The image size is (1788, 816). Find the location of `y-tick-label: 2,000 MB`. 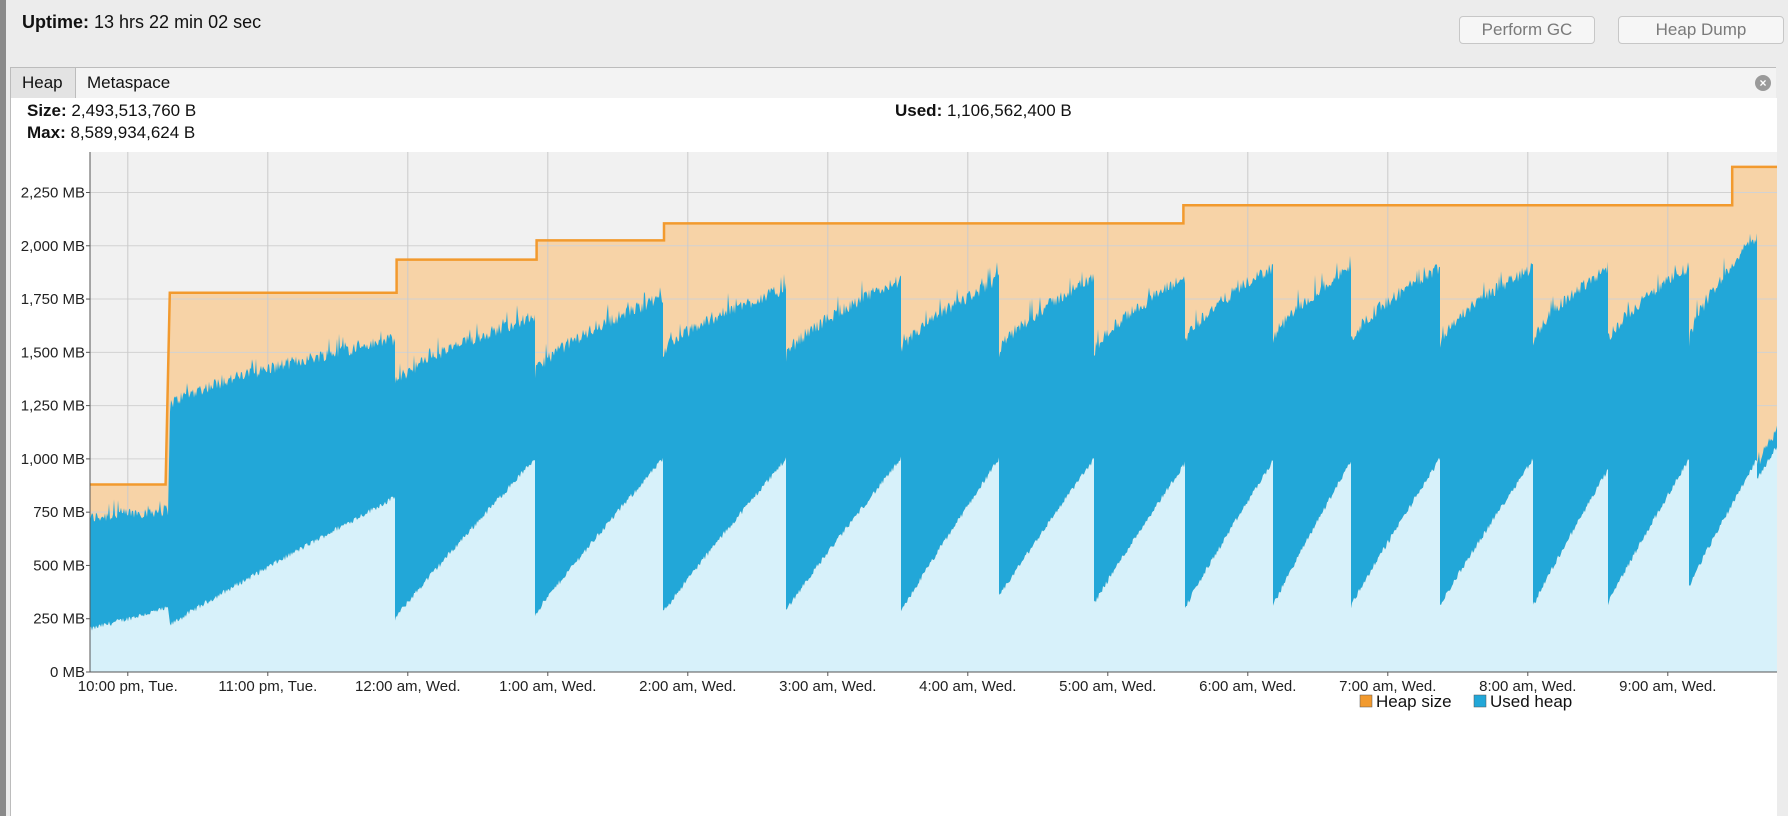

y-tick-label: 2,000 MB is located at coordinates (53, 246).